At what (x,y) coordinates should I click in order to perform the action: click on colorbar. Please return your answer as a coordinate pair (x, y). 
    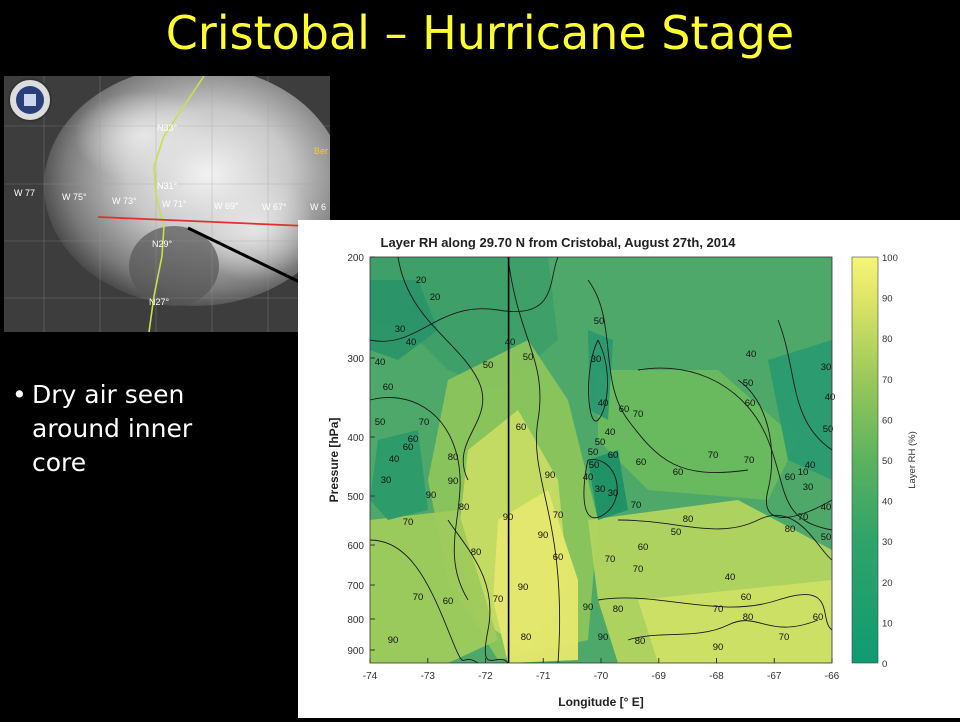
    Looking at the image, I should click on (865, 460).